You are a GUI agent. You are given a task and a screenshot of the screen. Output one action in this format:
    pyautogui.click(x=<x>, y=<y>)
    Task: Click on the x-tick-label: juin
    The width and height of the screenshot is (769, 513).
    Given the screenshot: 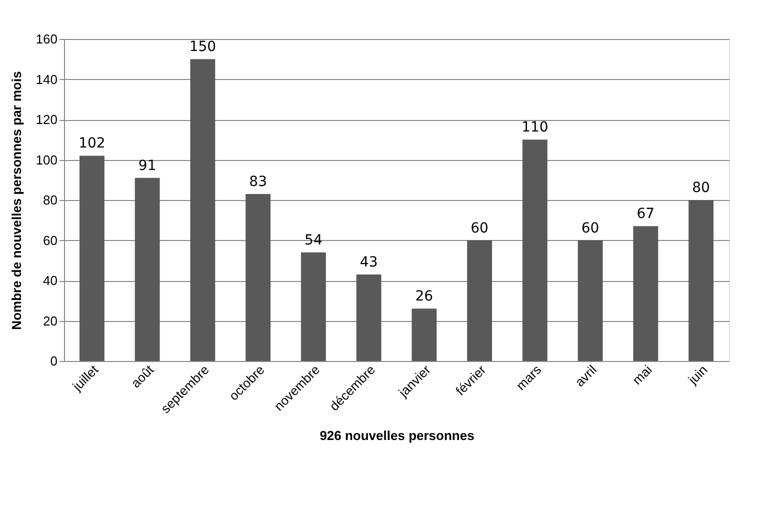 What is the action you would take?
    pyautogui.click(x=697, y=375)
    